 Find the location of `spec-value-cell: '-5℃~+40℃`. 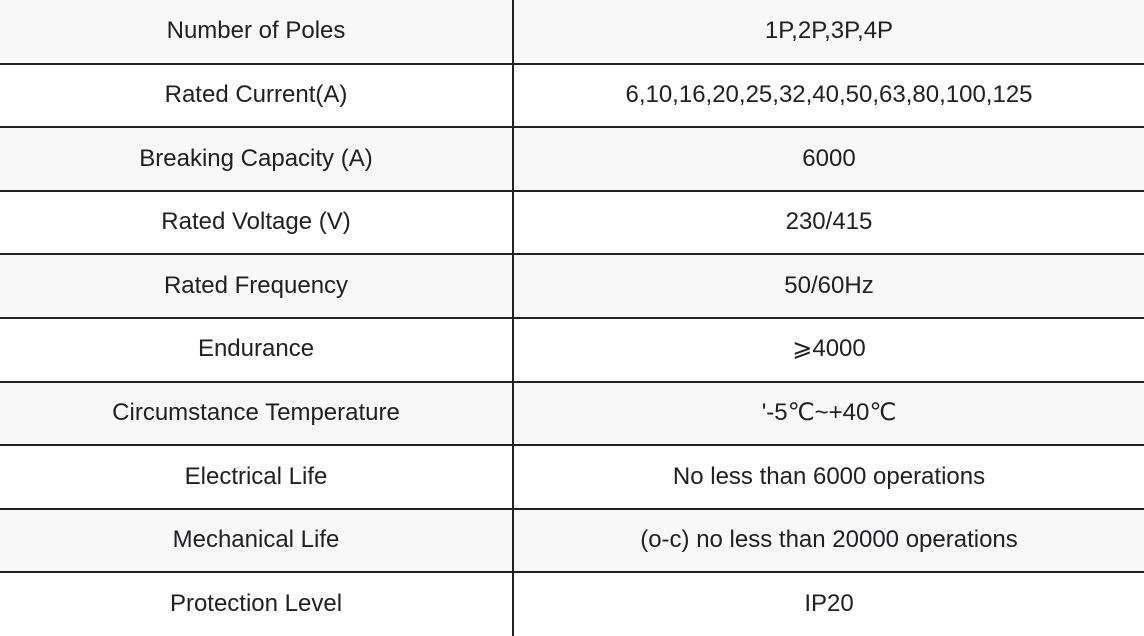

spec-value-cell: '-5℃~+40℃ is located at coordinates (828, 413).